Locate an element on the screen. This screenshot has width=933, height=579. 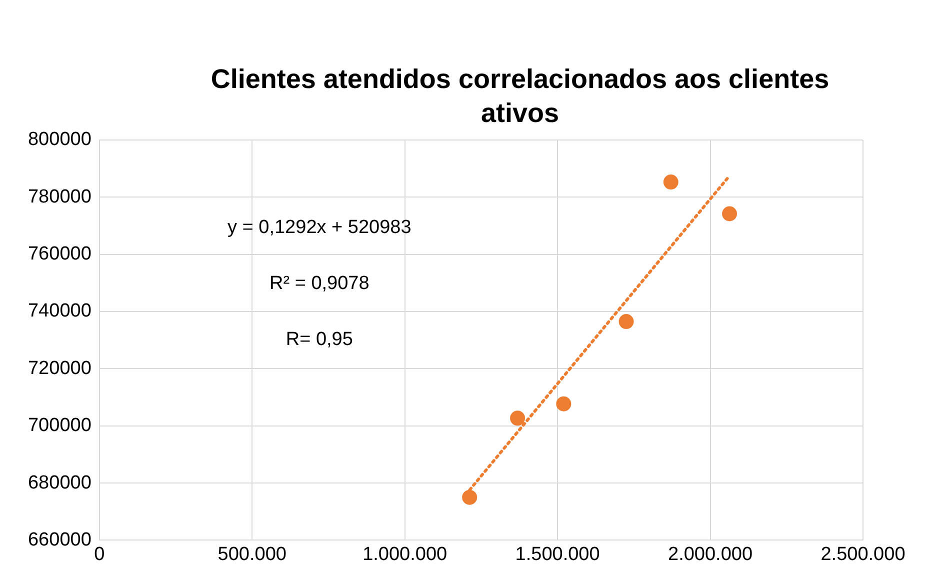
x-tick-label: 2.500.000 is located at coordinates (863, 554).